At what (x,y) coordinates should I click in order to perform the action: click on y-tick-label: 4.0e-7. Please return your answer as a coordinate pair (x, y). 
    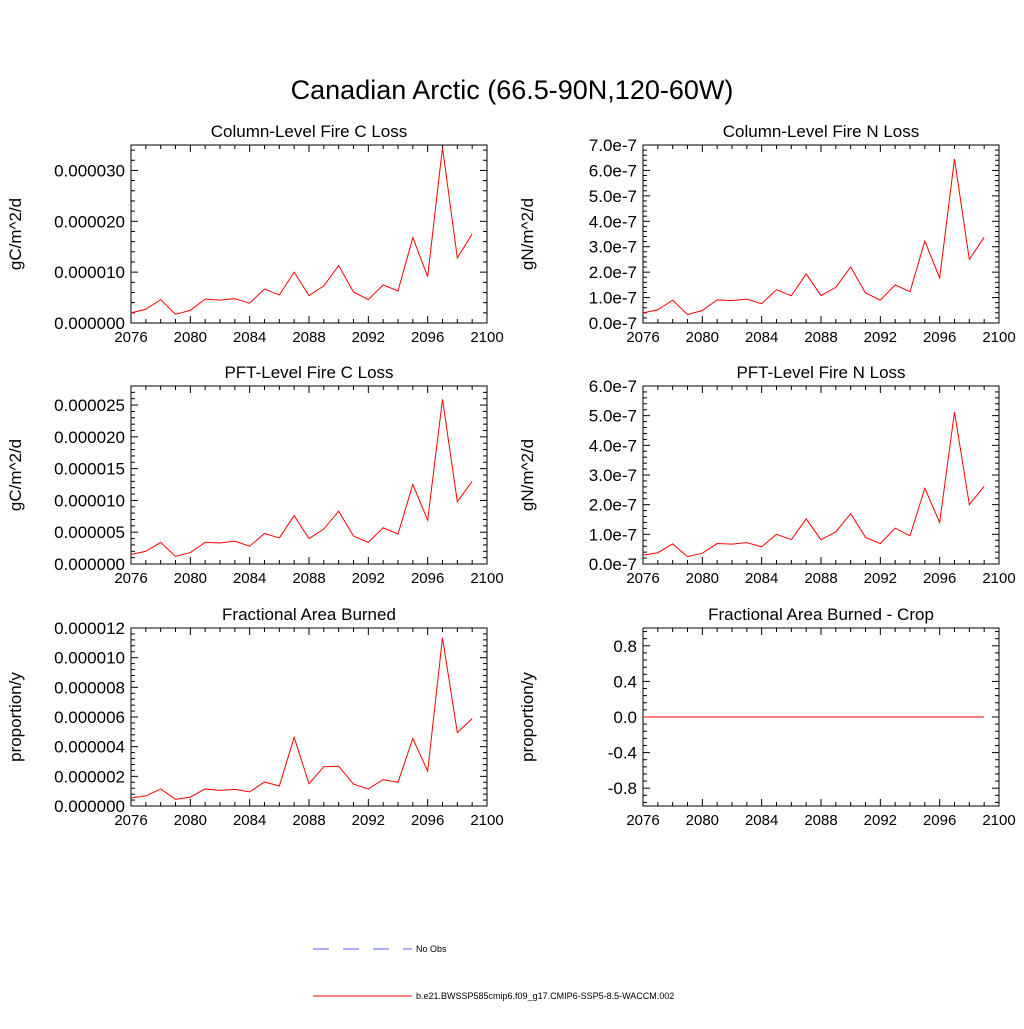
    Looking at the image, I should click on (613, 445).